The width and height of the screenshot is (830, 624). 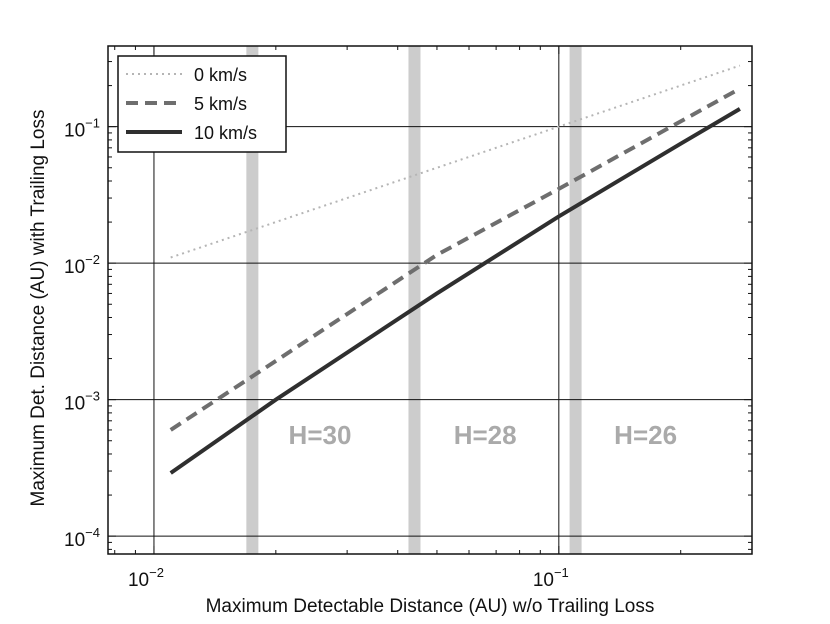 I want to click on band-label-layer: H=30 H=28 H=26, so click(x=483, y=435).